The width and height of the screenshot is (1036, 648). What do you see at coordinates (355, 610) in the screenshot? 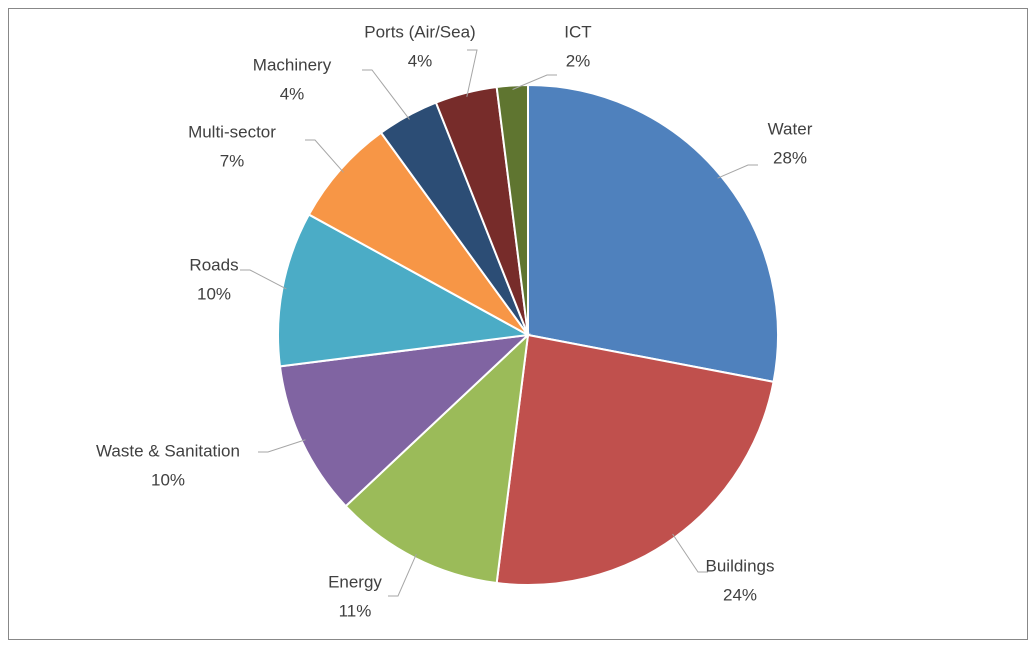
I see `slice-value-label: 11%` at bounding box center [355, 610].